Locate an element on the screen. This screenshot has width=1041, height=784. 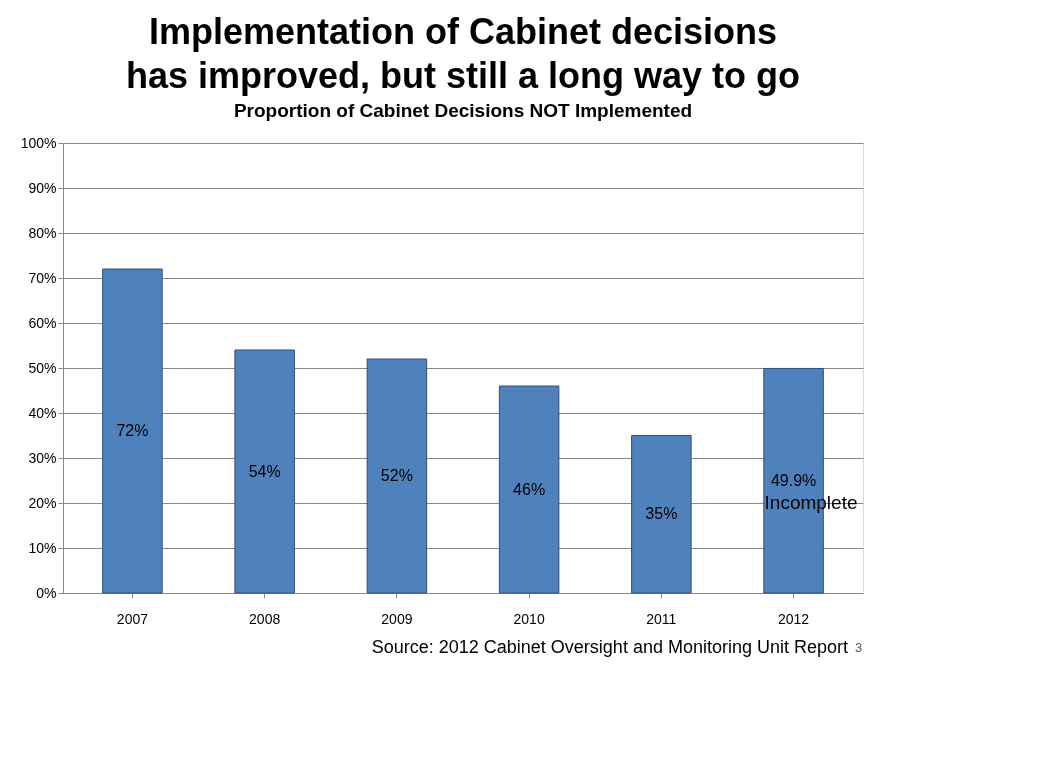
x-tick-label: 2011 is located at coordinates (661, 618).